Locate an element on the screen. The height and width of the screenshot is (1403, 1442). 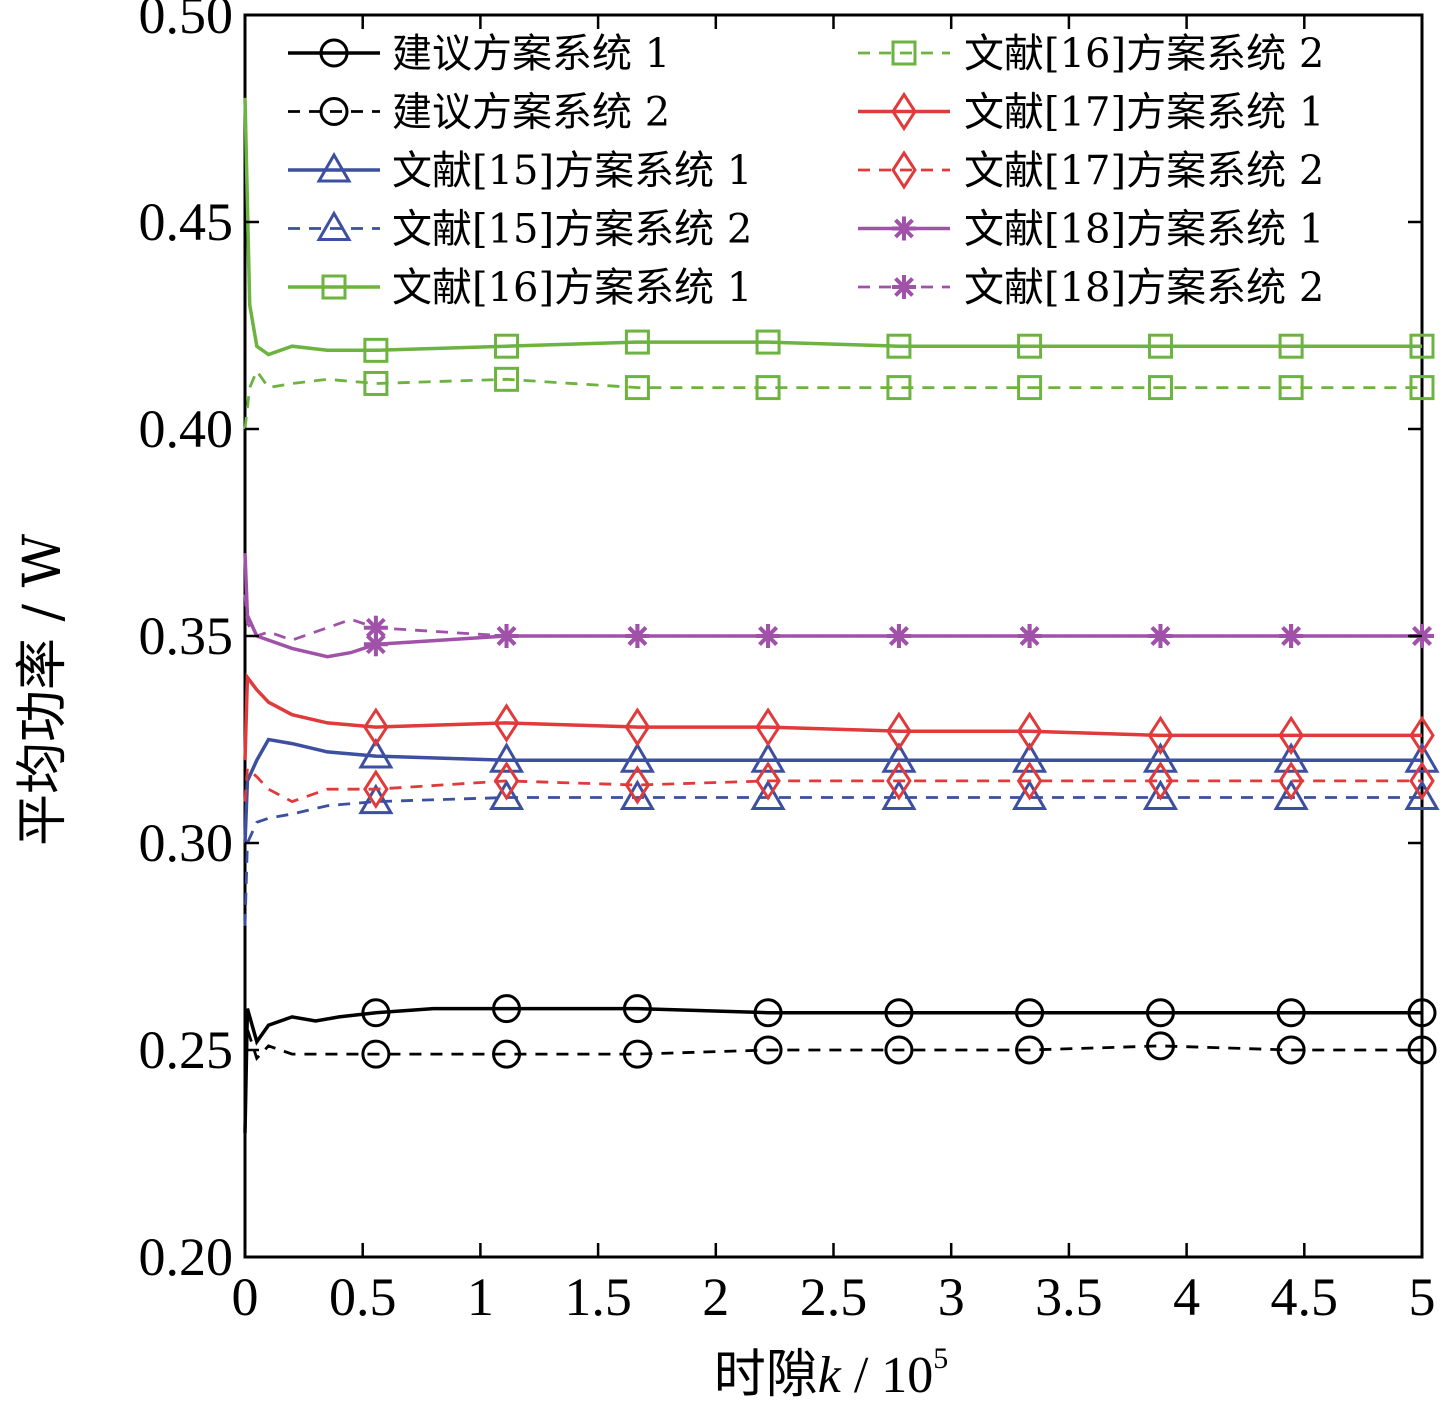
x-axis-title: 时隙k / 105 is located at coordinates (831, 1372).